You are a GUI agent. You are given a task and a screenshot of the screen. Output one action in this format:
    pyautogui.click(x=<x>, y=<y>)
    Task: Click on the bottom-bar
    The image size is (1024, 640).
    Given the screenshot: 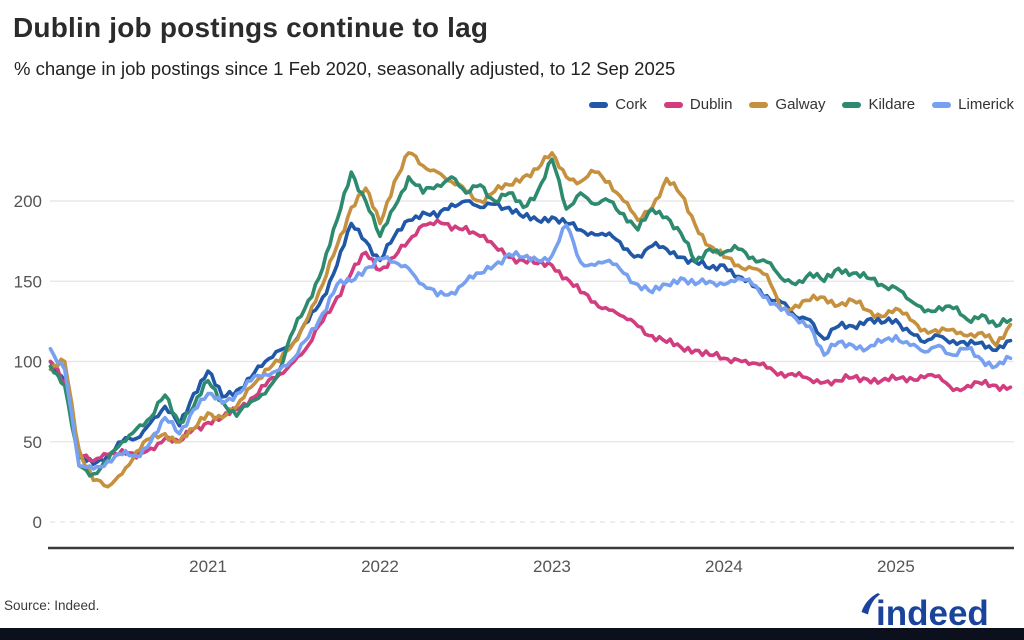 What is the action you would take?
    pyautogui.click(x=512, y=634)
    